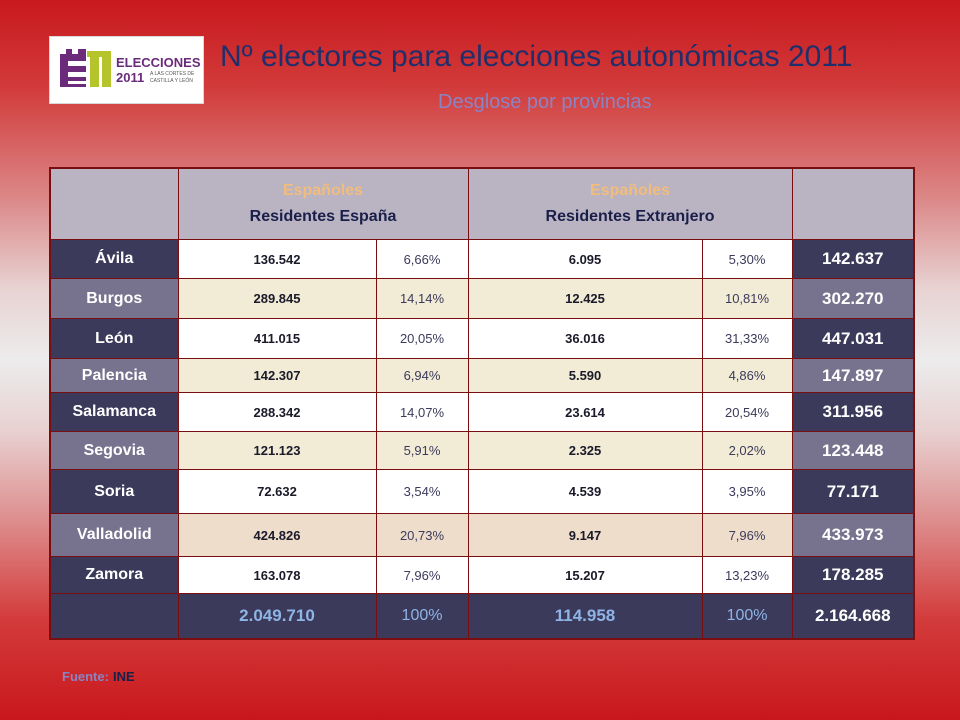 Image resolution: width=960 pixels, height=720 pixels. I want to click on province-cell: Zamora, so click(114, 575).